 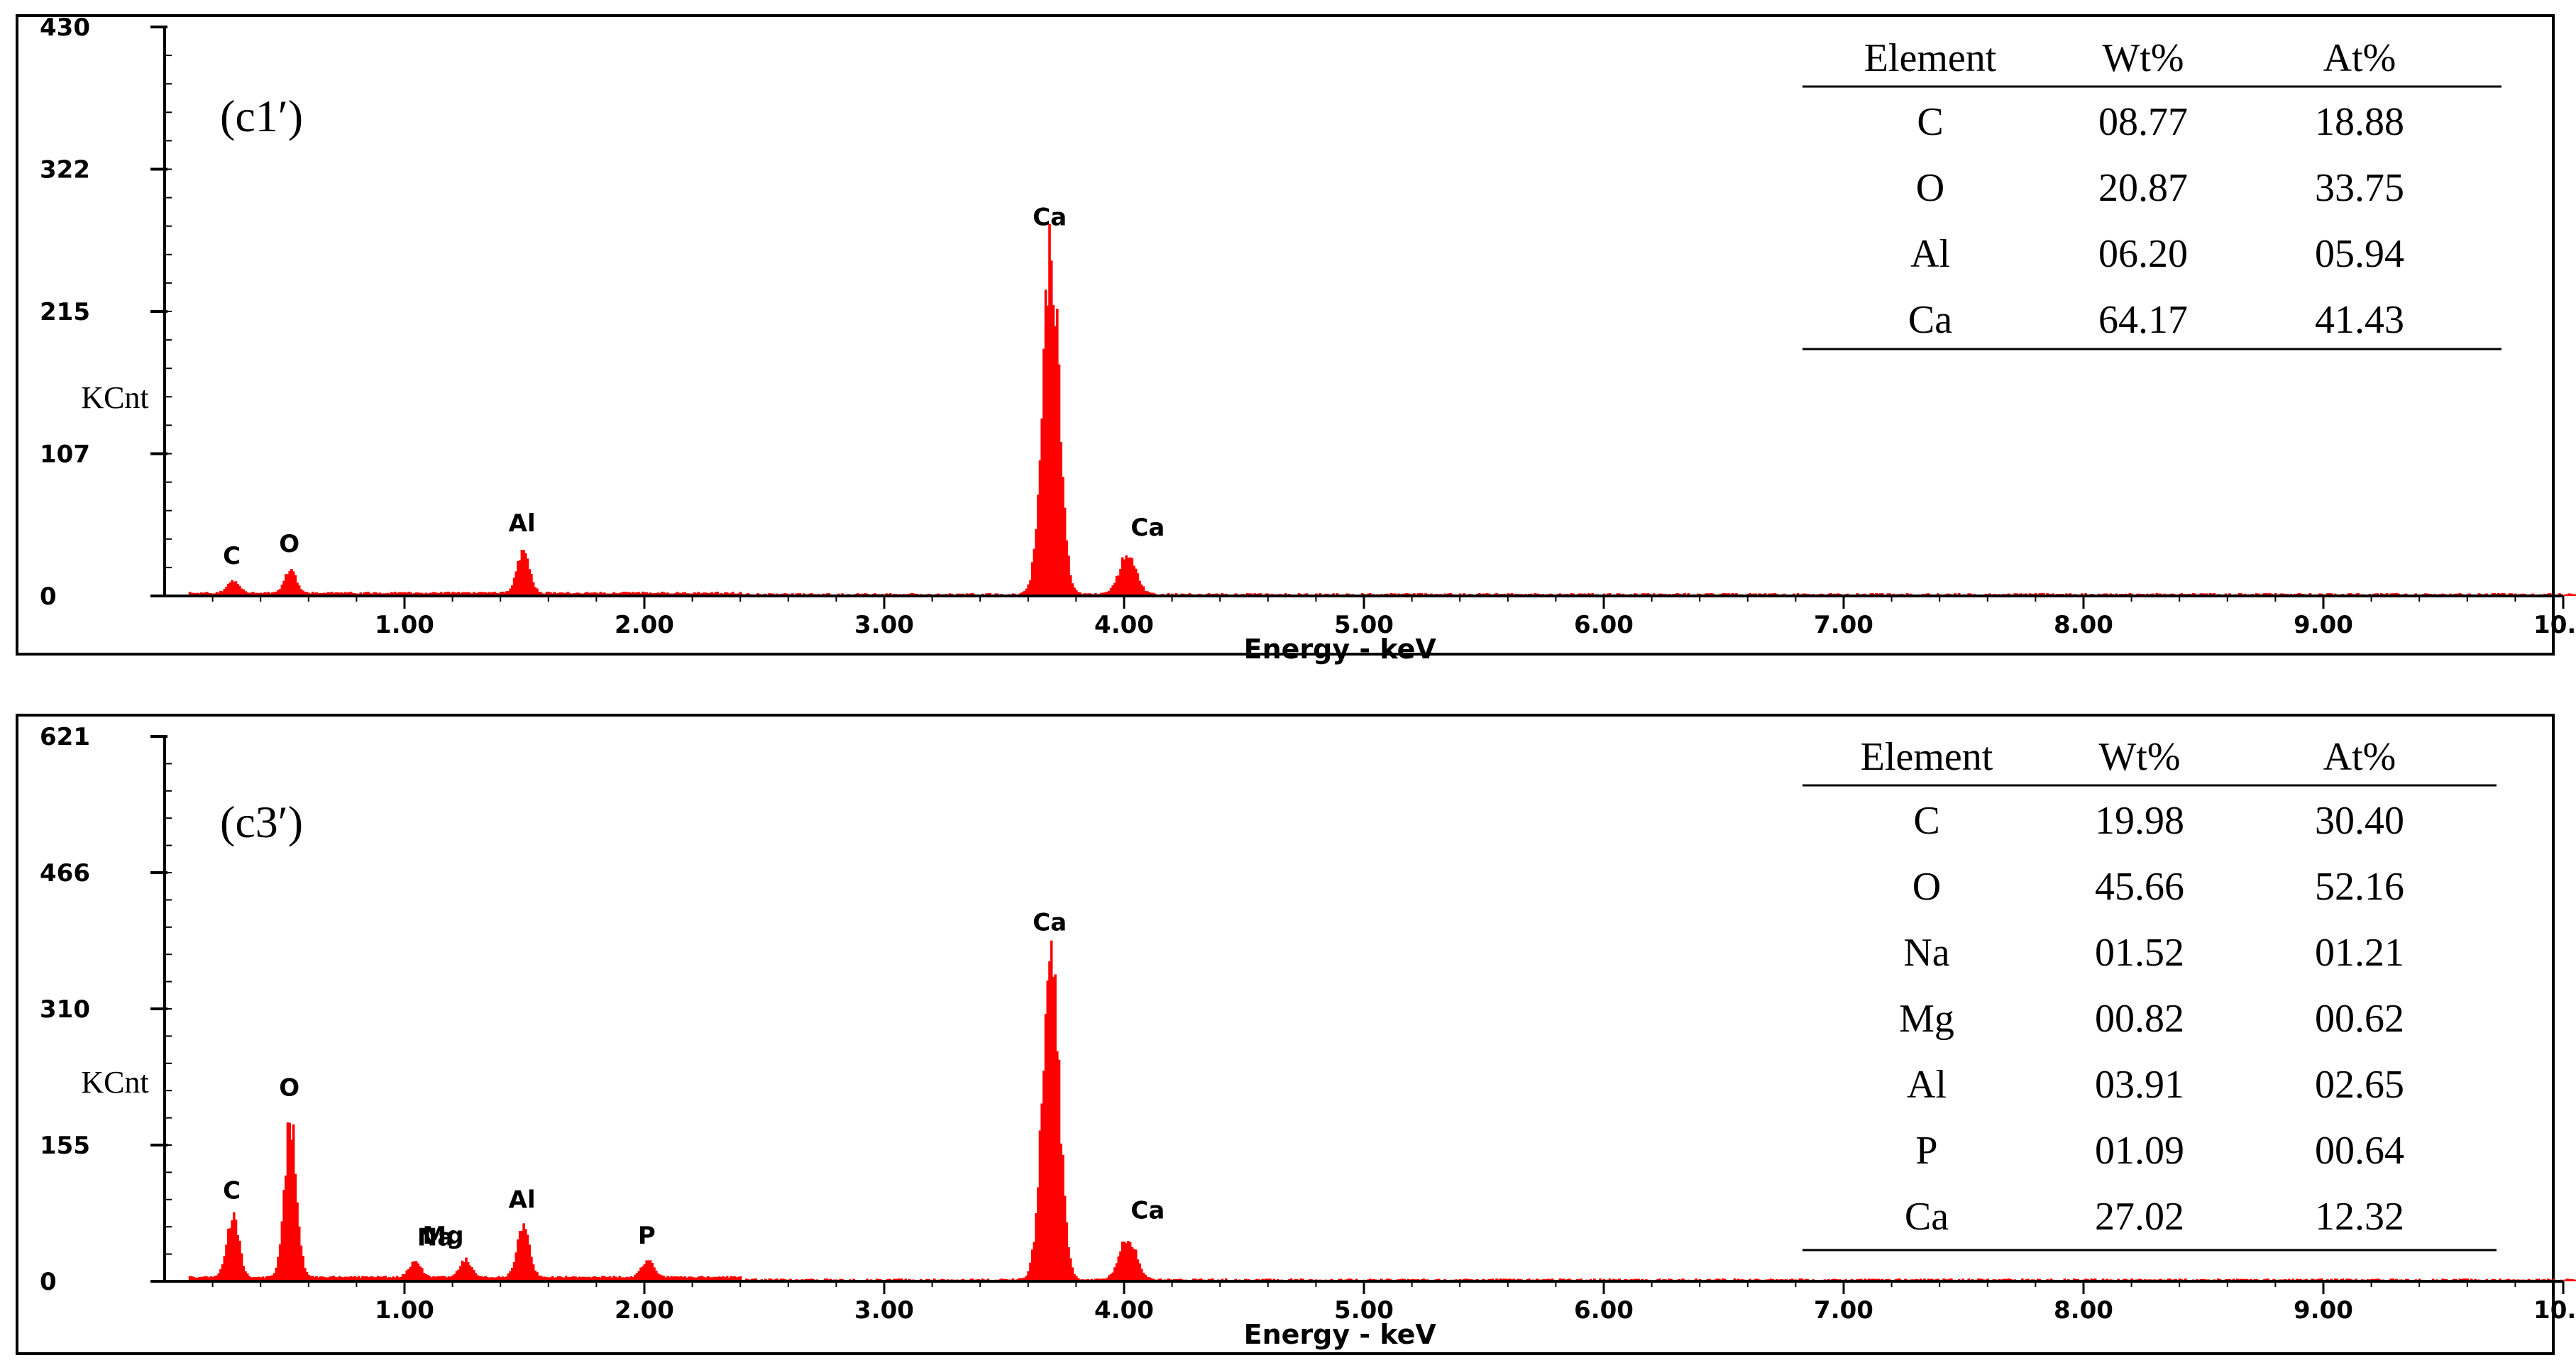 I want to click on peak-label: O, so click(x=289, y=544).